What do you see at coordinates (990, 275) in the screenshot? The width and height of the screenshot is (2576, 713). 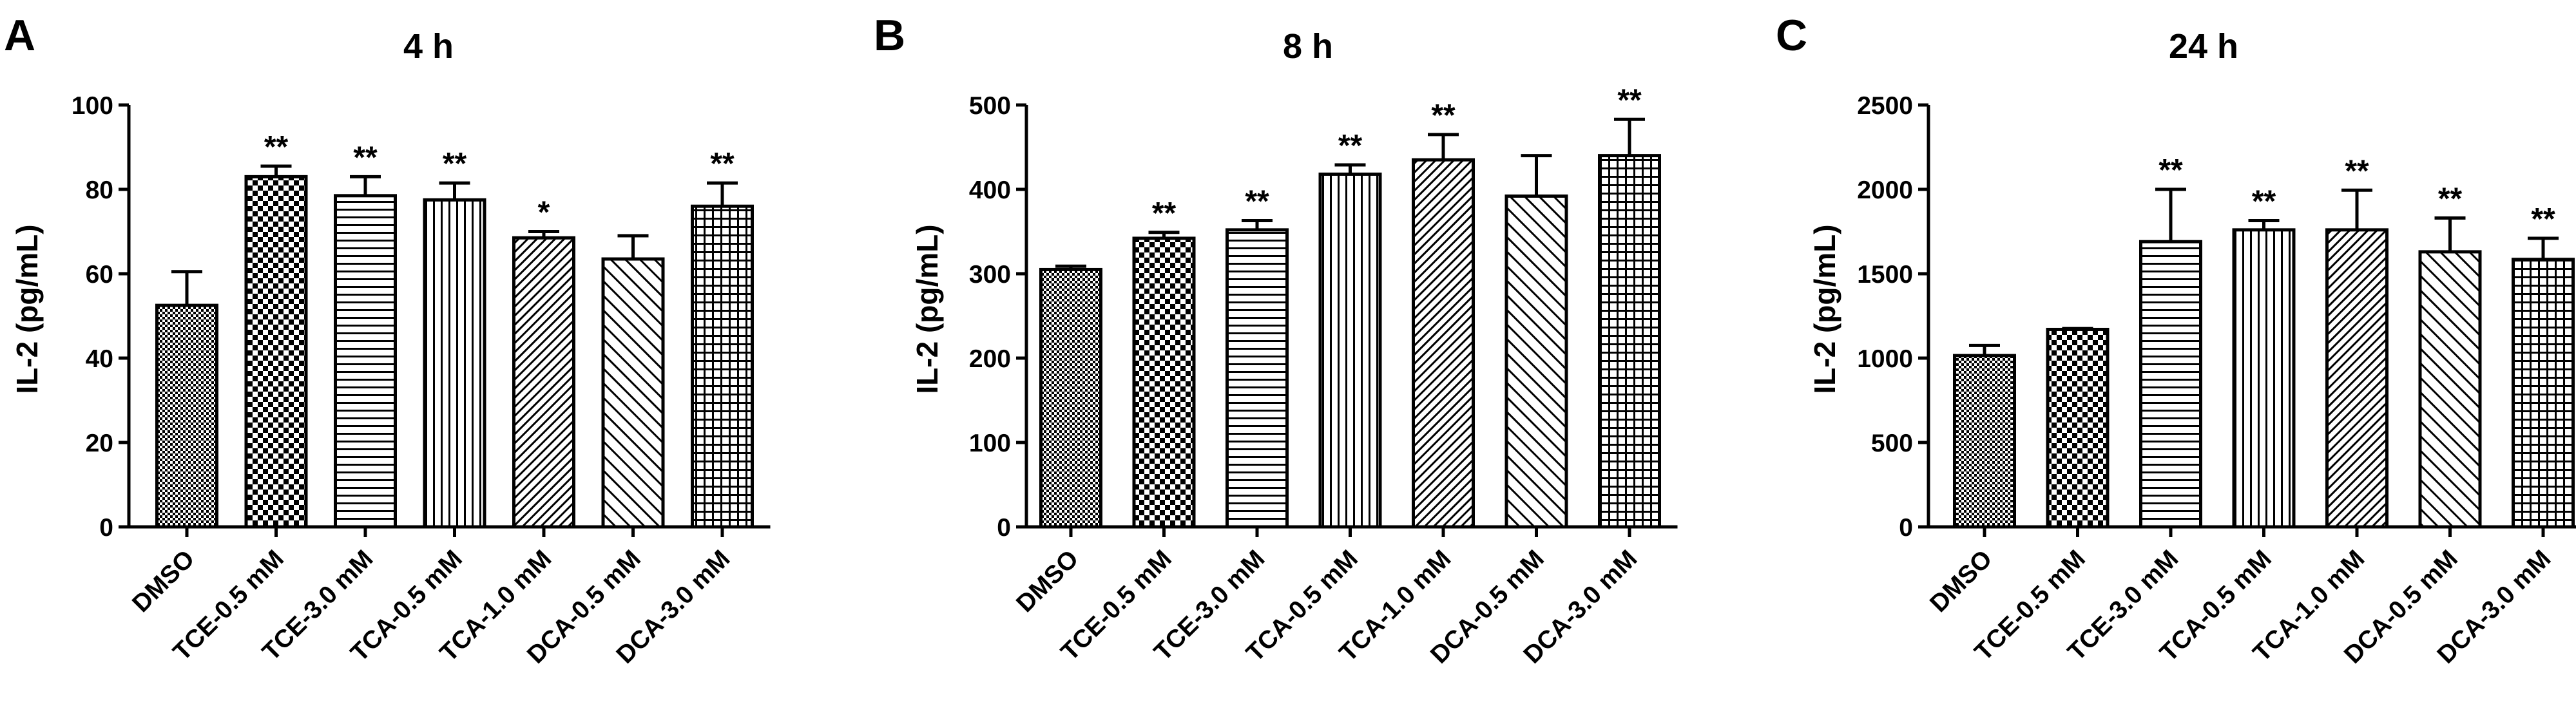 I see `y-tick-label: 300` at bounding box center [990, 275].